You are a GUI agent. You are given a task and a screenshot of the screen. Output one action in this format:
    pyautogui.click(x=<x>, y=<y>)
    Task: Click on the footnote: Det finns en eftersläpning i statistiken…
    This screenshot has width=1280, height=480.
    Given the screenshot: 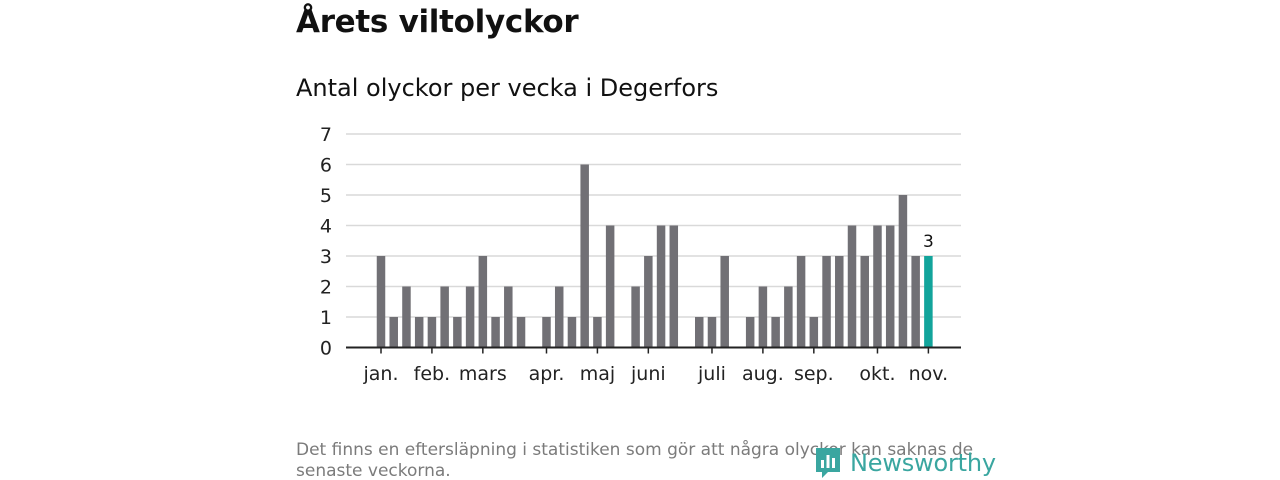 What is the action you would take?
    pyautogui.click(x=635, y=460)
    